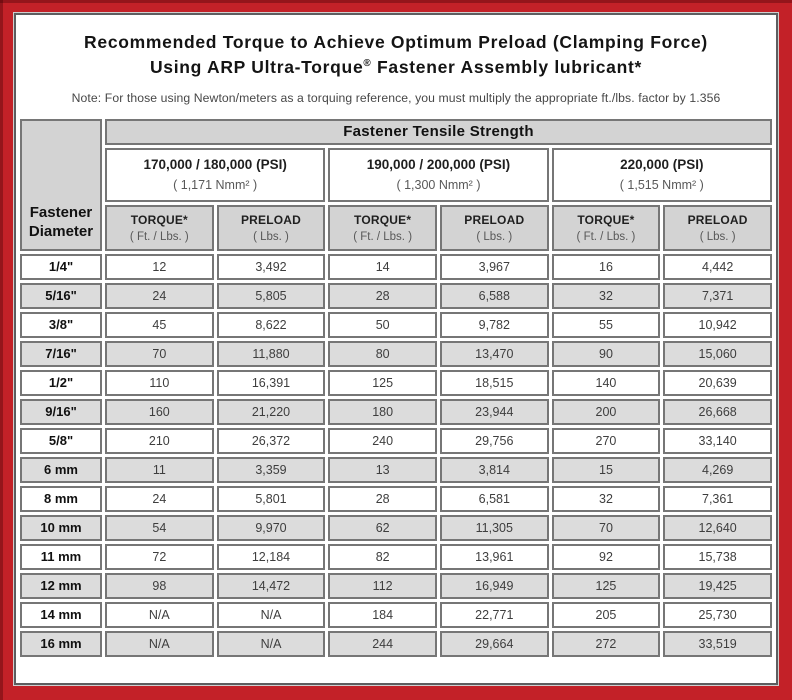 This screenshot has height=700, width=792. What do you see at coordinates (271, 614) in the screenshot?
I see `preload-value-cell: N/A` at bounding box center [271, 614].